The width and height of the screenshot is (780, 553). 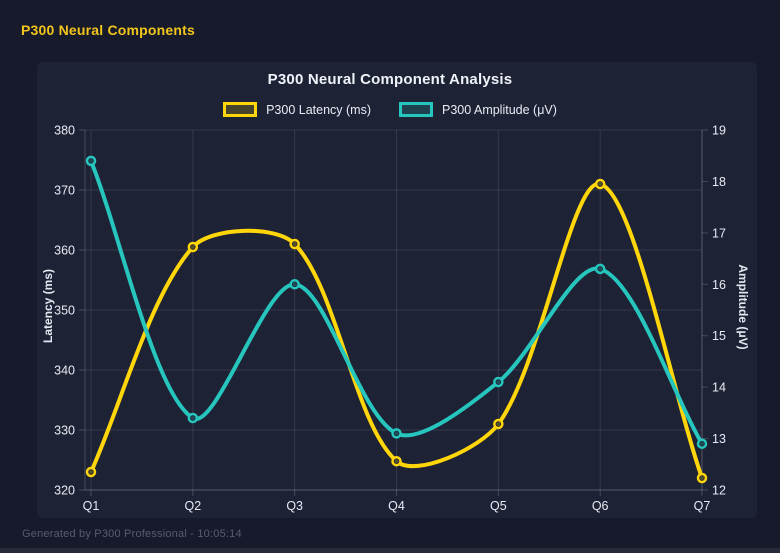 What do you see at coordinates (600, 506) in the screenshot?
I see `x-tick-label: Q6` at bounding box center [600, 506].